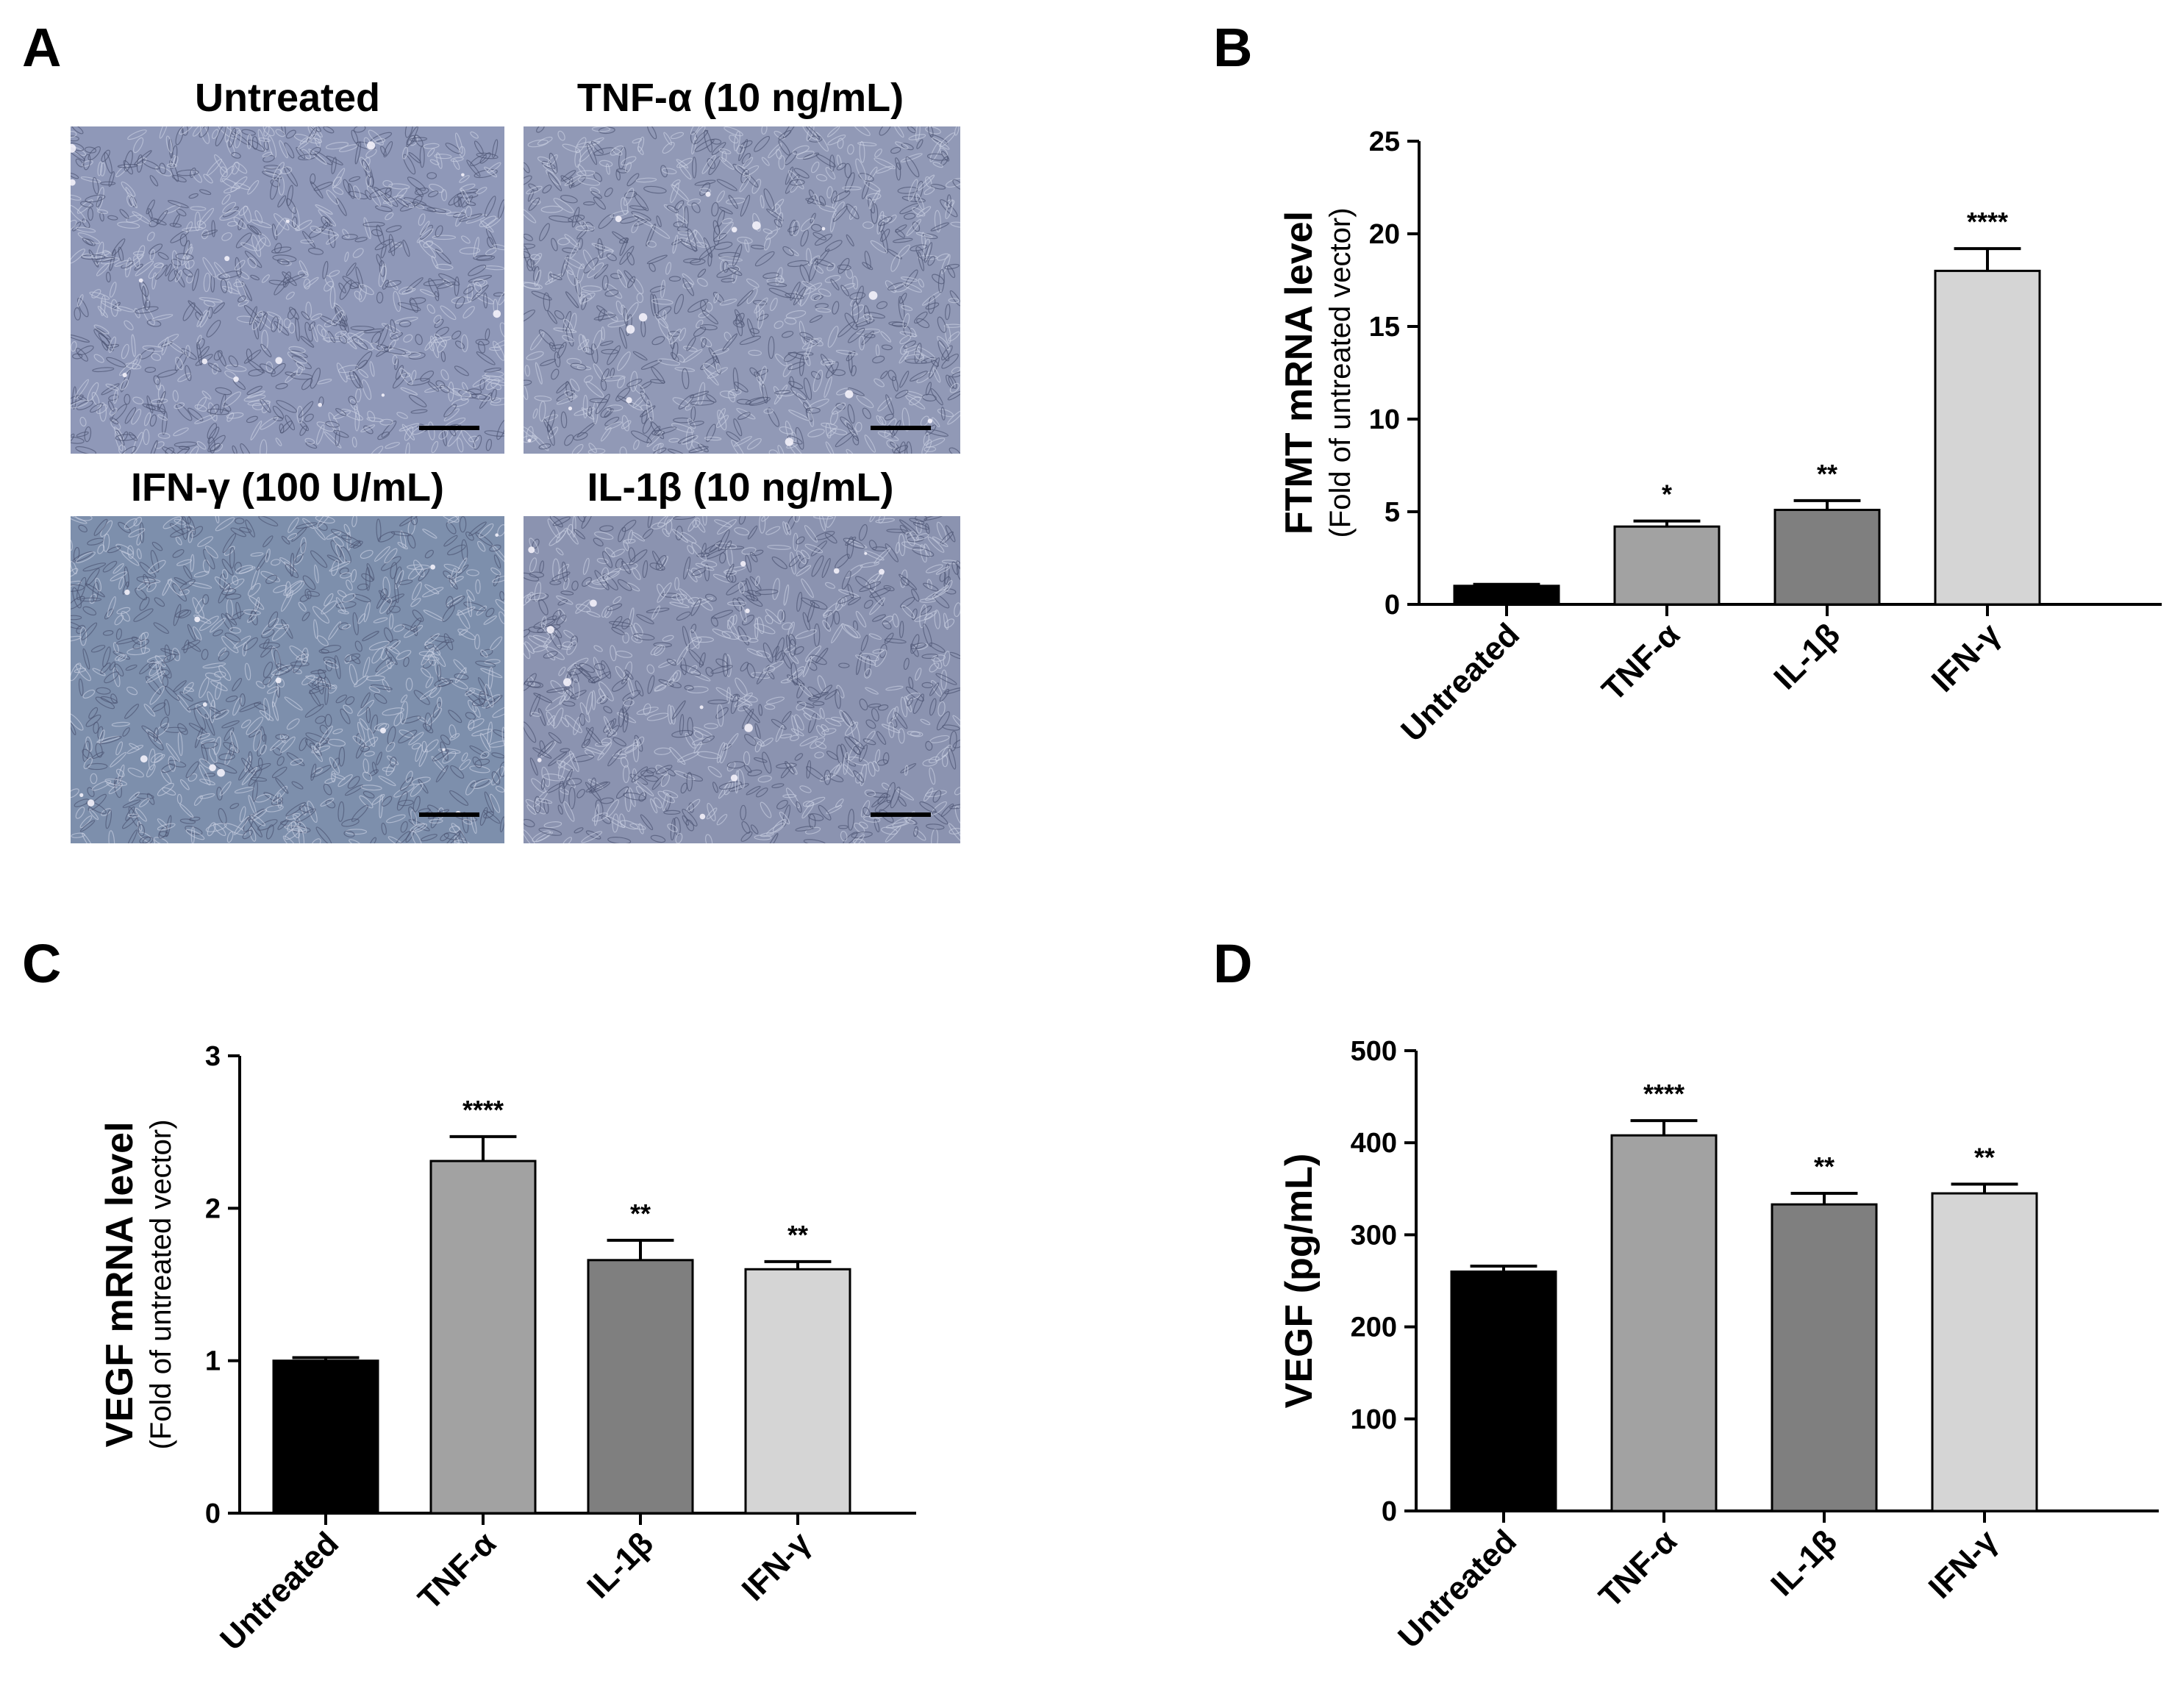 The width and height of the screenshot is (2172, 1708). I want to click on scale-bar, so click(901, 428).